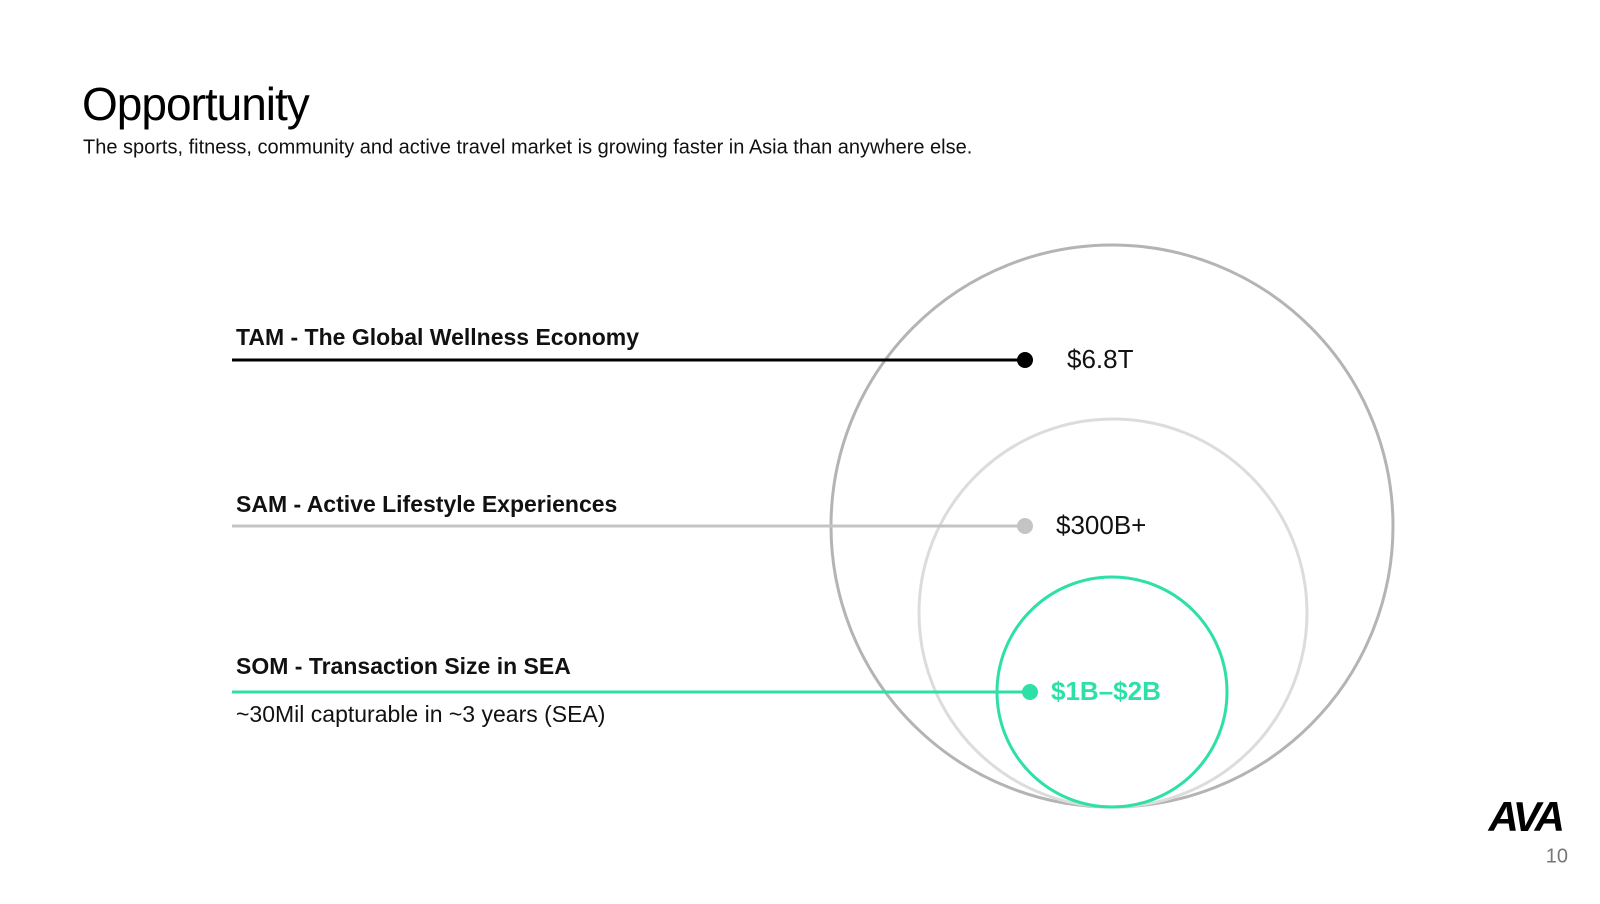  Describe the element at coordinates (1025, 360) in the screenshot. I see `tam-dot` at that location.